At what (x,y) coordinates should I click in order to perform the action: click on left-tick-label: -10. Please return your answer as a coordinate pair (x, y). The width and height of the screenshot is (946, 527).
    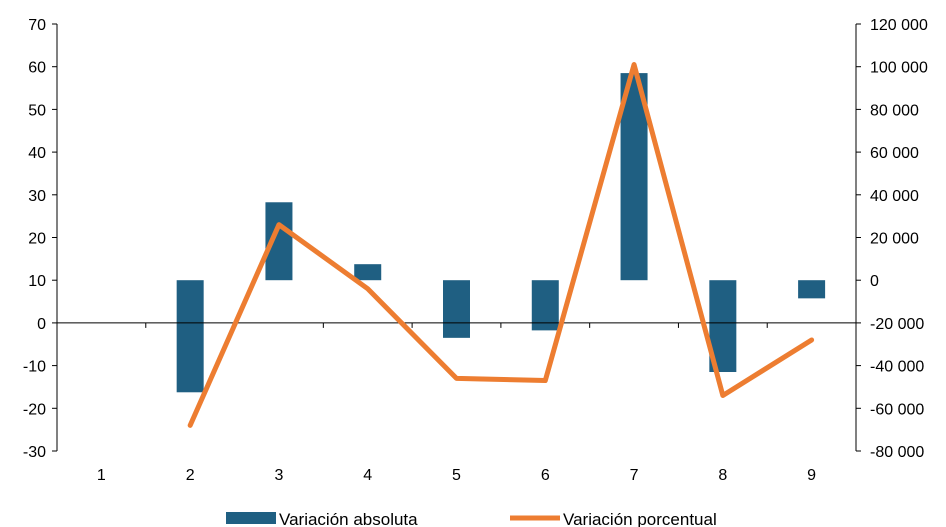
    Looking at the image, I should click on (34, 367).